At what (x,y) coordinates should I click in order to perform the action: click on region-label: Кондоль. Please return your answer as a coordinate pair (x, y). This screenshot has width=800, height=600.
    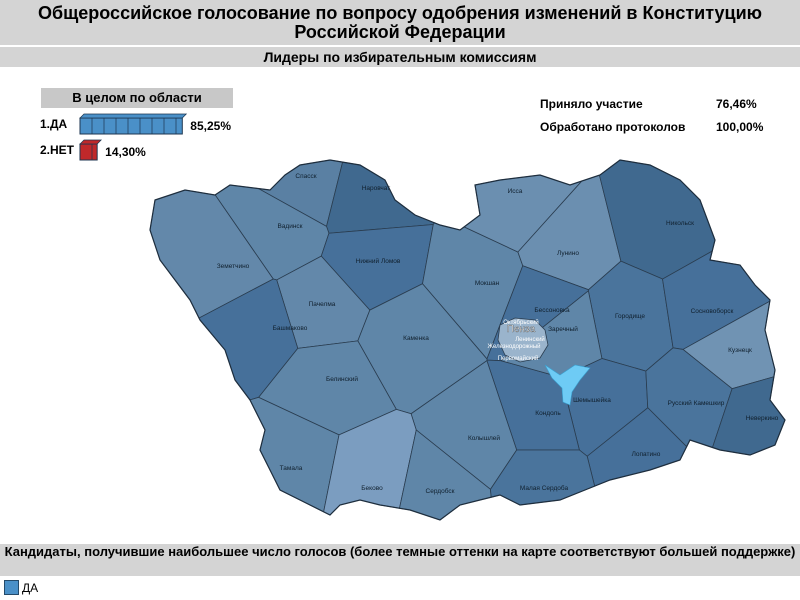
    Looking at the image, I should click on (548, 413).